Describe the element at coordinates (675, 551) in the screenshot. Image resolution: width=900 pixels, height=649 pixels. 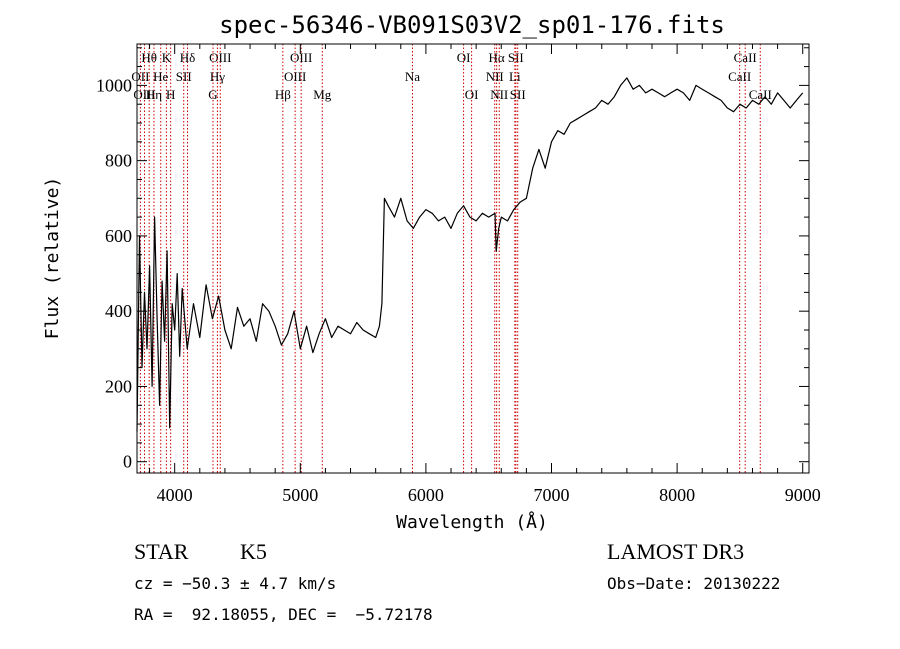
I see `survey-name: LAMOST DR3` at that location.